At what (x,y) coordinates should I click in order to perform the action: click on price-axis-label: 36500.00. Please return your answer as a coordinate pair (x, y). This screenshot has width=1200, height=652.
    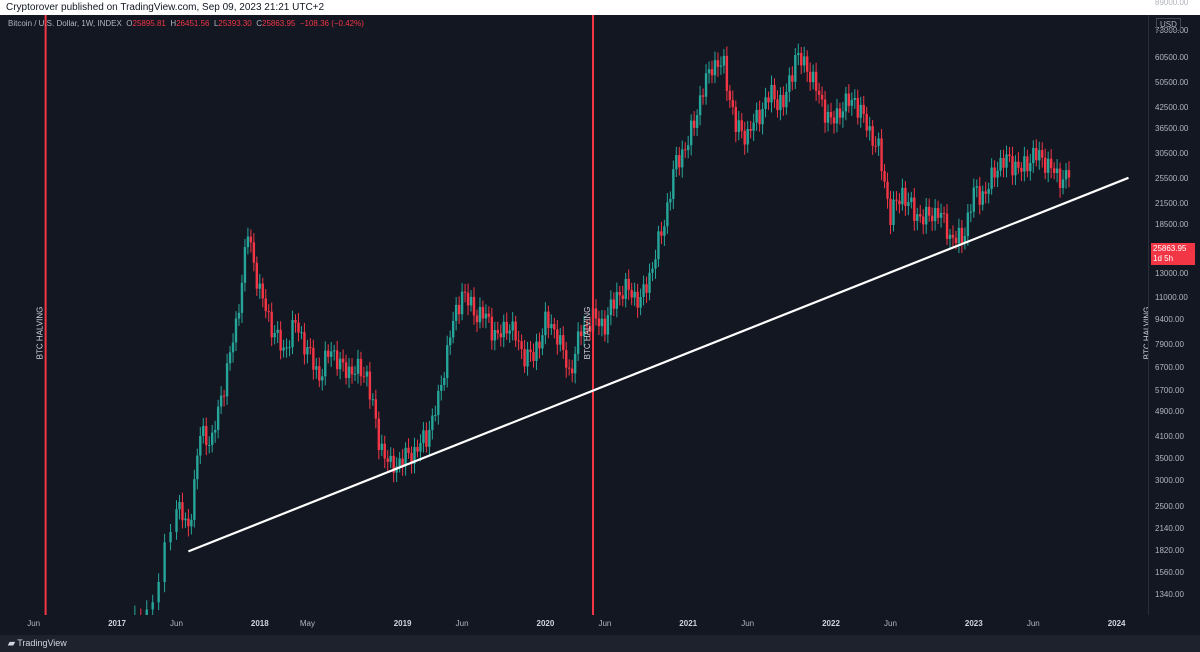
    Looking at the image, I should click on (1172, 128).